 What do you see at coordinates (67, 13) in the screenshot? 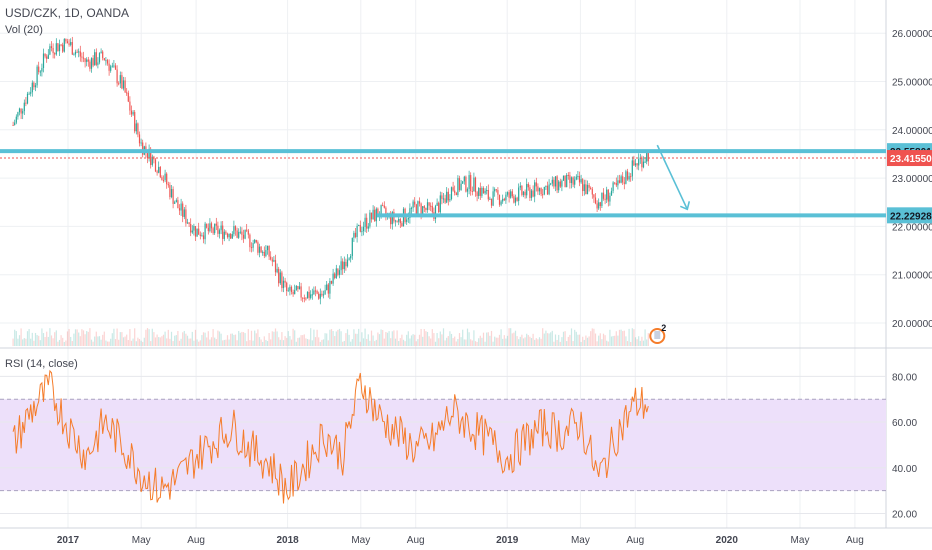
I see `symbol-title: USD/CZK, 1D, OANDA` at bounding box center [67, 13].